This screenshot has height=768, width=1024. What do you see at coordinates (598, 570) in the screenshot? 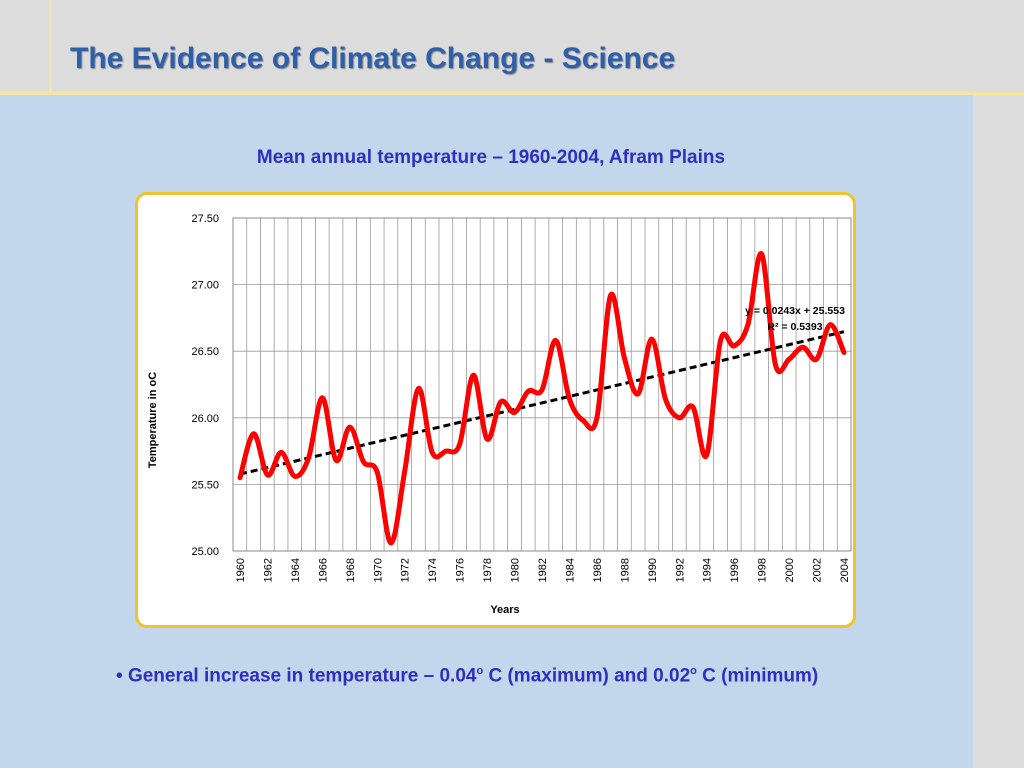
I see `x-tick-label: 1986` at bounding box center [598, 570].